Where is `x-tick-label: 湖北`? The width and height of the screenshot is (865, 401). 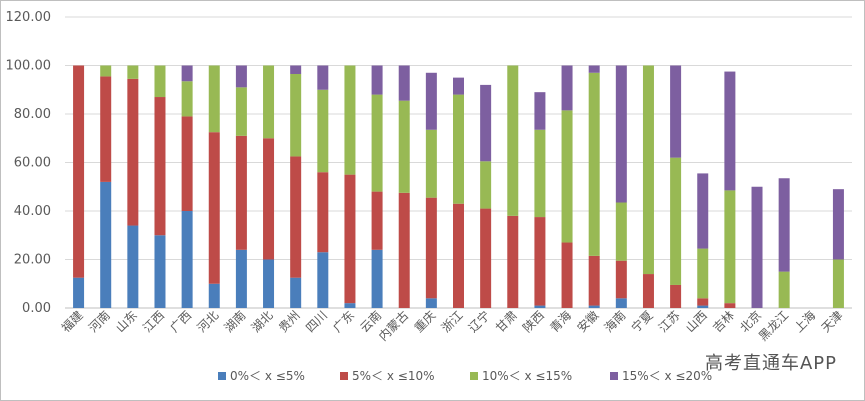
x-tick-label: 湖北 is located at coordinates (262, 322).